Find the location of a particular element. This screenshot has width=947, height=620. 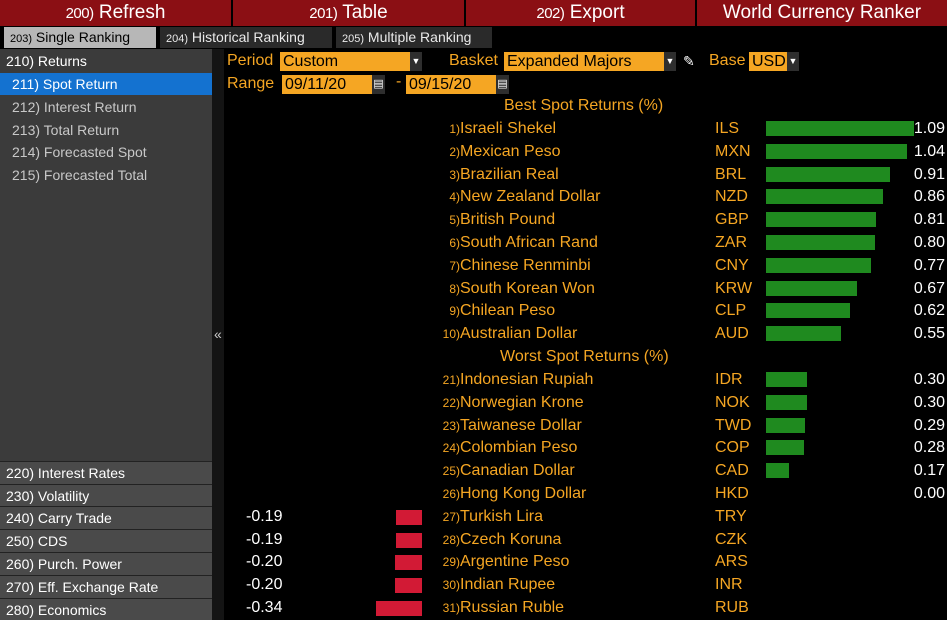

tab-multiple-ranking: 205) Multiple Ranking is located at coordinates (414, 37).